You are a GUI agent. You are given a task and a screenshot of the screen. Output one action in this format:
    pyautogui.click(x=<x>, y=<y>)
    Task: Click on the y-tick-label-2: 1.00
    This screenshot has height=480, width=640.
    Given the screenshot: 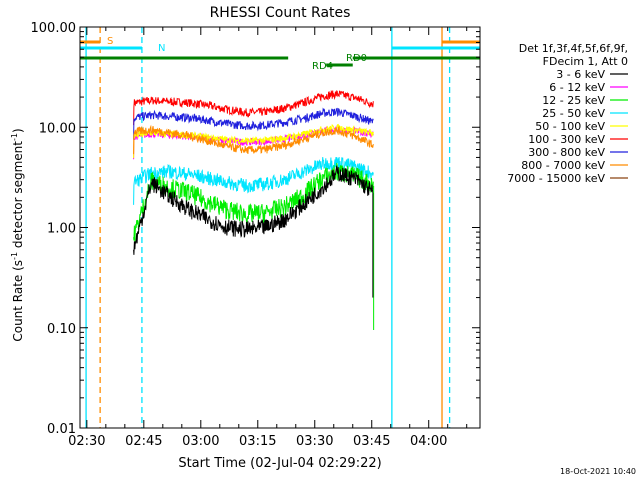 What is the action you would take?
    pyautogui.click(x=61, y=229)
    